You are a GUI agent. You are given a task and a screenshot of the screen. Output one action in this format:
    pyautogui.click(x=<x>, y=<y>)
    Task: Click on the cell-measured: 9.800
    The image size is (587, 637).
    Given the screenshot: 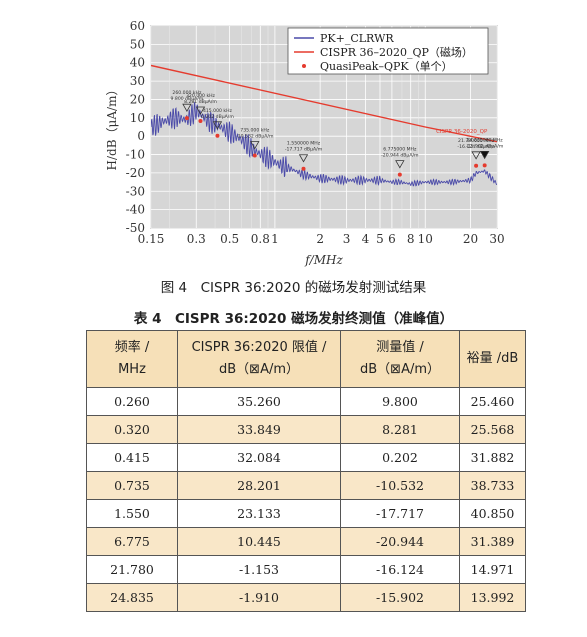 What is the action you would take?
    pyautogui.click(x=400, y=401)
    